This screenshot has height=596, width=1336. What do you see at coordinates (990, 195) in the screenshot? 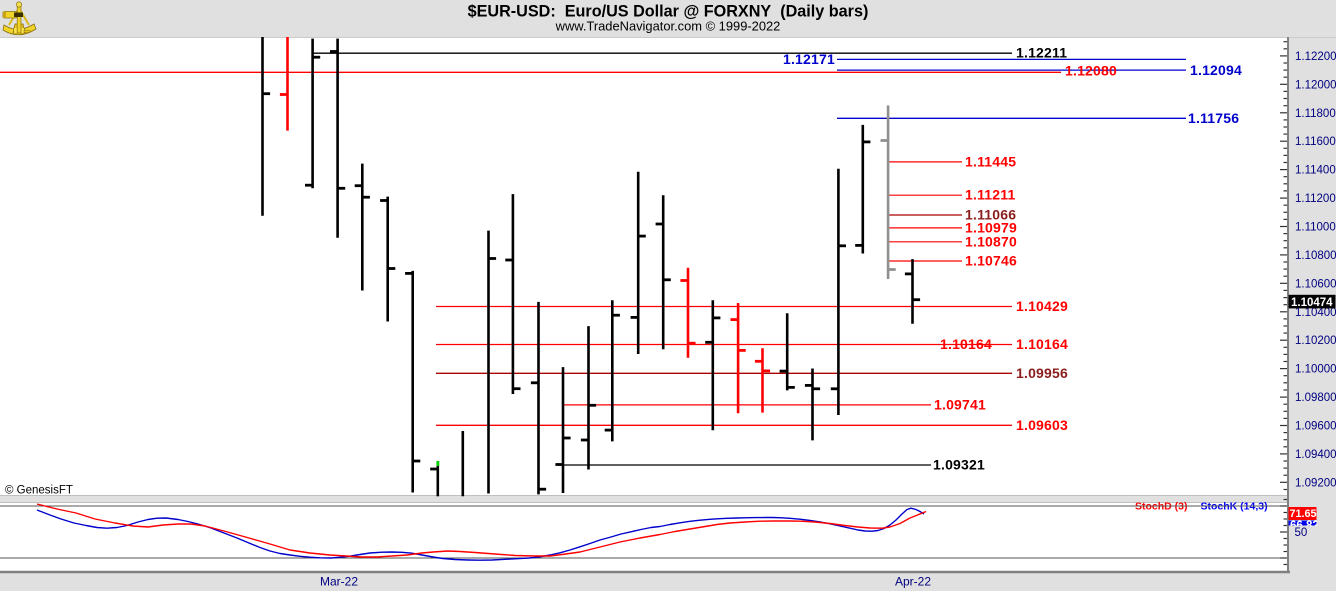
I see `svg-text: 1.11211` at bounding box center [990, 195].